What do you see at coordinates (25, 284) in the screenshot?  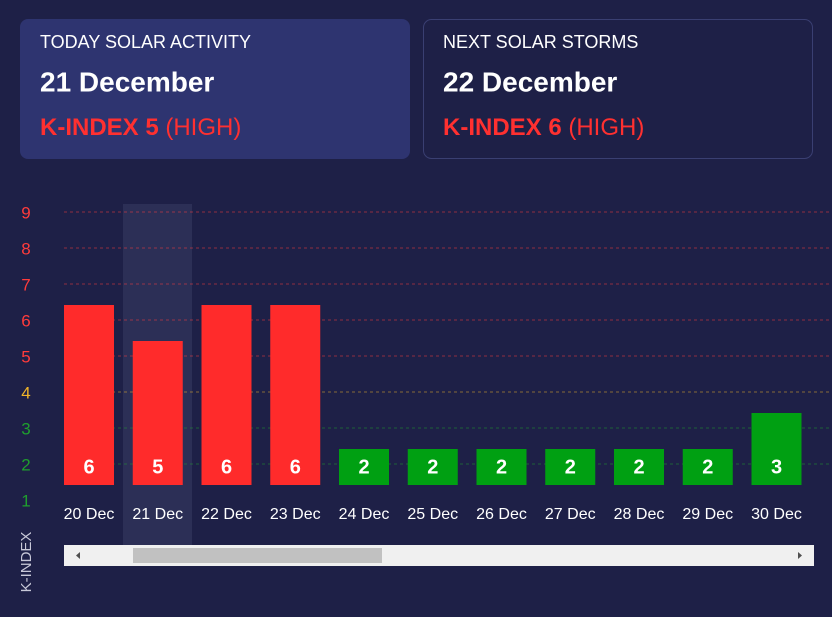 I see `y-tick-label: 7` at bounding box center [25, 284].